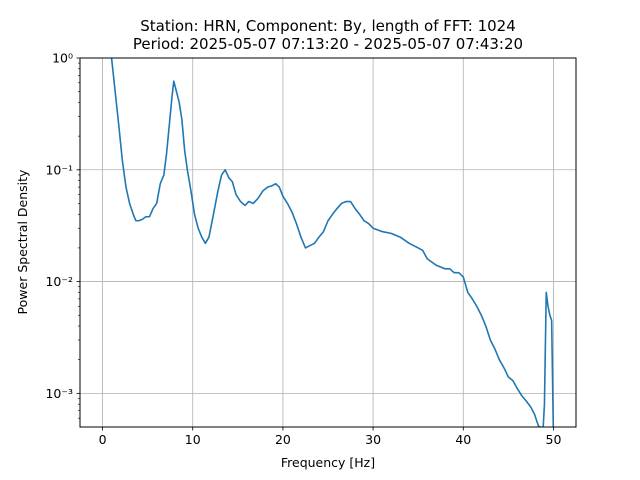 This screenshot has width=640, height=480. I want to click on x-tick-label: 40, so click(463, 439).